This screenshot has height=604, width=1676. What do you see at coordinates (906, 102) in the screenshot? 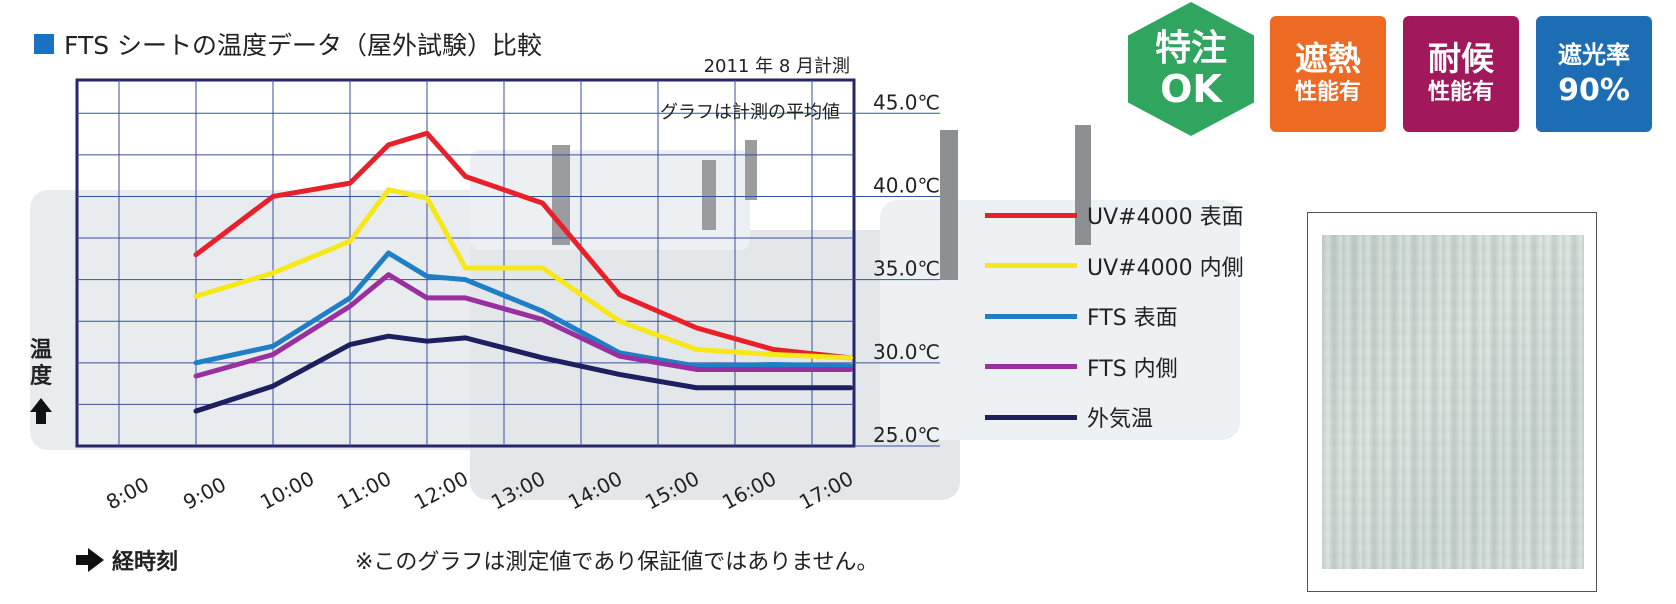
I see `y-tick-label: 45.0℃` at bounding box center [906, 102].